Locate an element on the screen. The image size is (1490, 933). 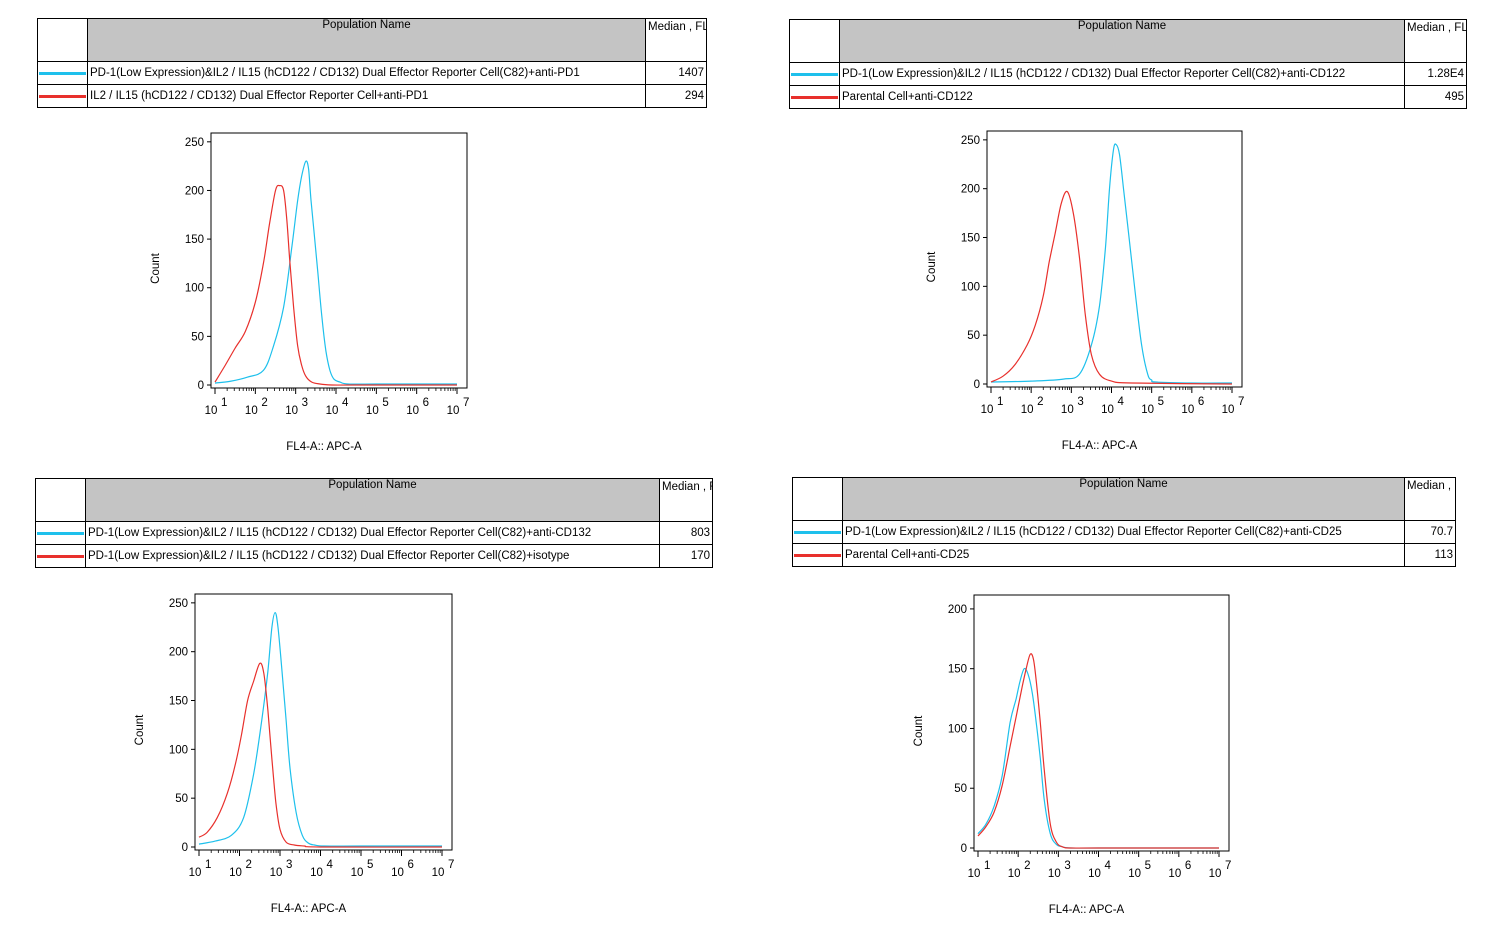
header-median: Median , FL4-A is located at coordinates (1430, 499).